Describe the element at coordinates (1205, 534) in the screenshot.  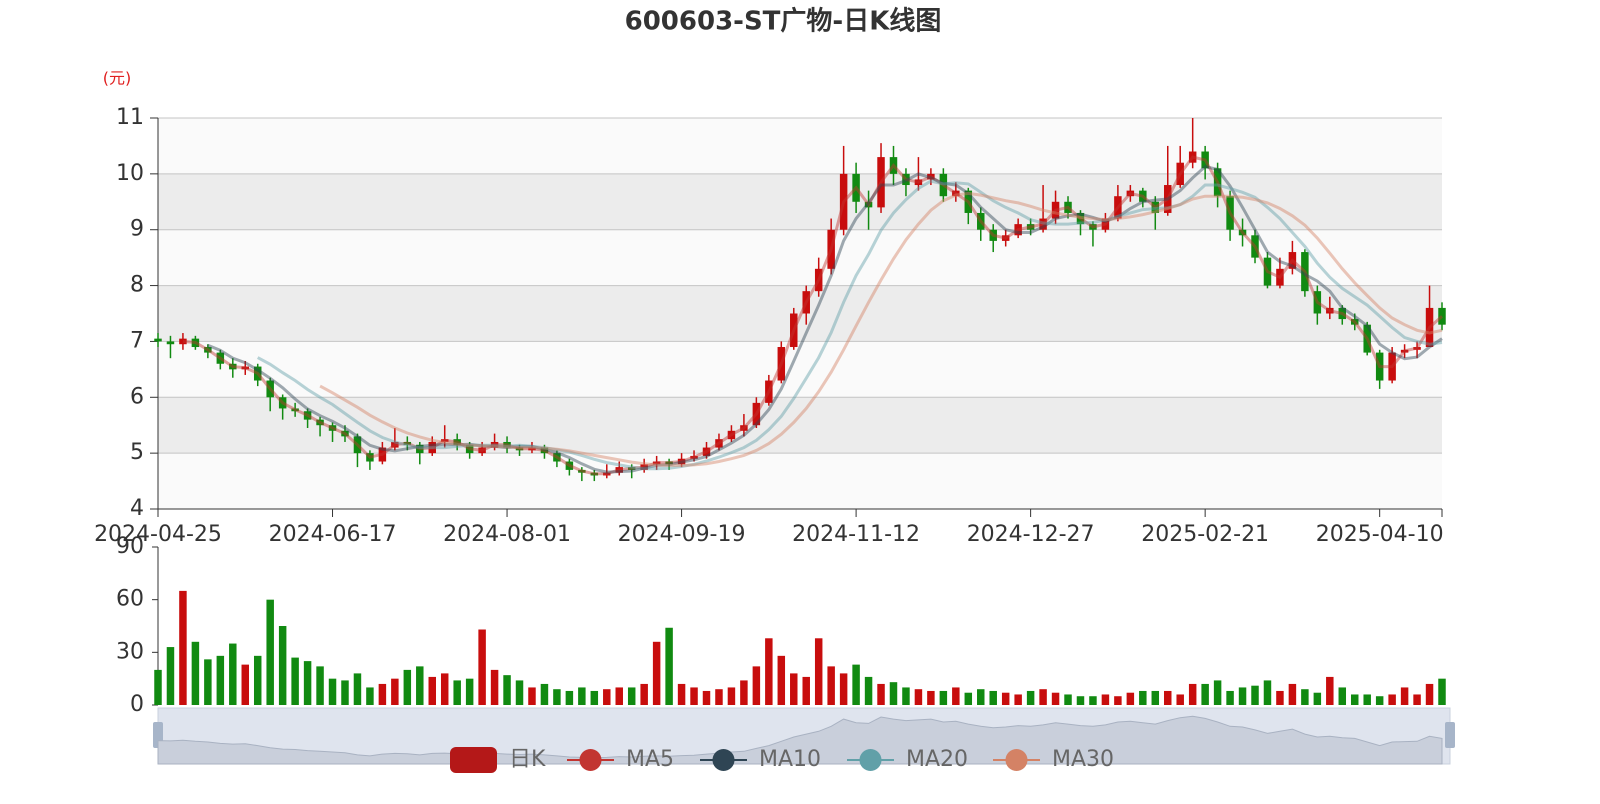
I see `x-tick-label: 2025-02-21` at that location.